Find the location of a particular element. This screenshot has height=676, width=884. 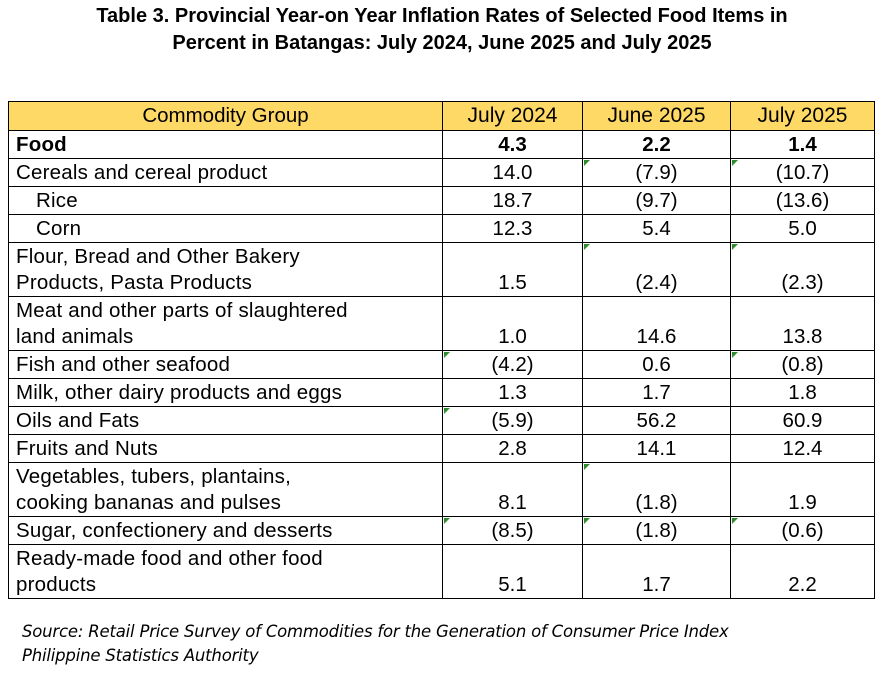

cell-value: 5.0 is located at coordinates (802, 228).